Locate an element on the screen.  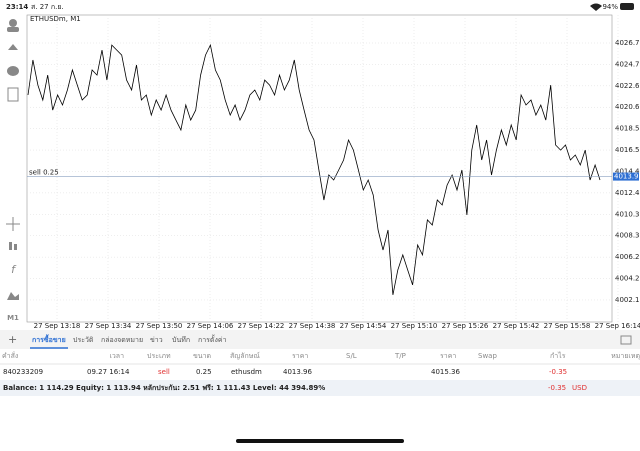
column-header: หมายเหตุ is located at coordinates (625, 356).